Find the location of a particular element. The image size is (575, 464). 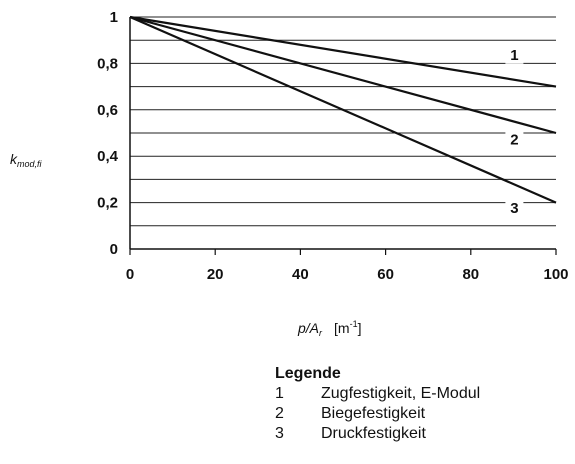

x-tick-label: 60 is located at coordinates (385, 274).